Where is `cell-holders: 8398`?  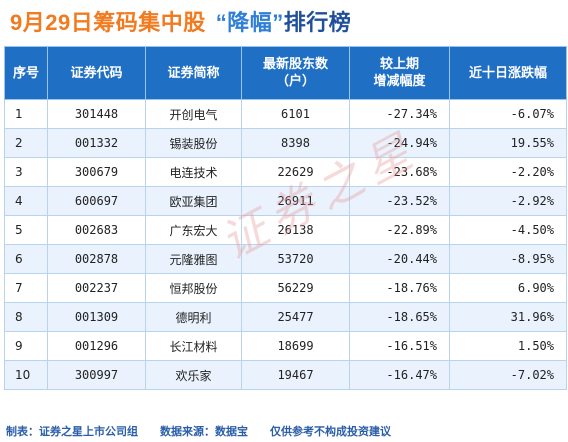 cell-holders: 8398 is located at coordinates (295, 143).